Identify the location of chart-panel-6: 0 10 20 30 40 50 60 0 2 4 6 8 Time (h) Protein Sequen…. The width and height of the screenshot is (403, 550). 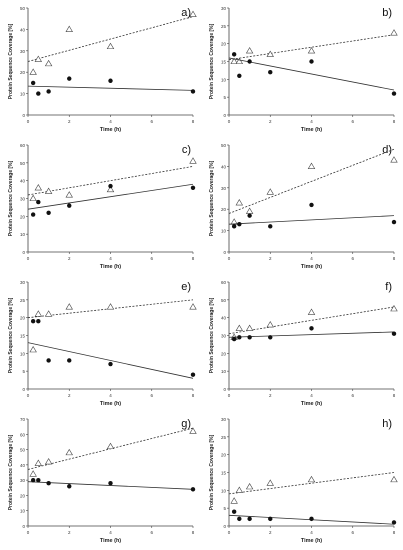
(303, 343).